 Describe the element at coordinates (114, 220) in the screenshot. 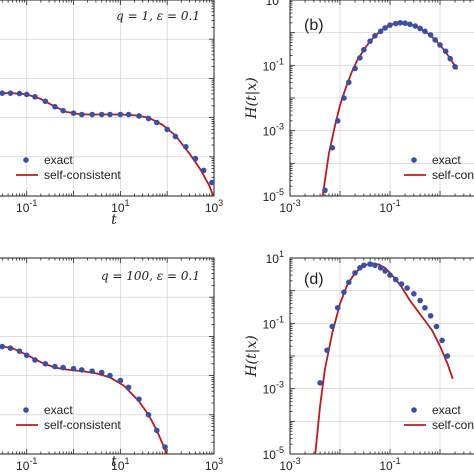

I see `x-axis-title: t` at that location.